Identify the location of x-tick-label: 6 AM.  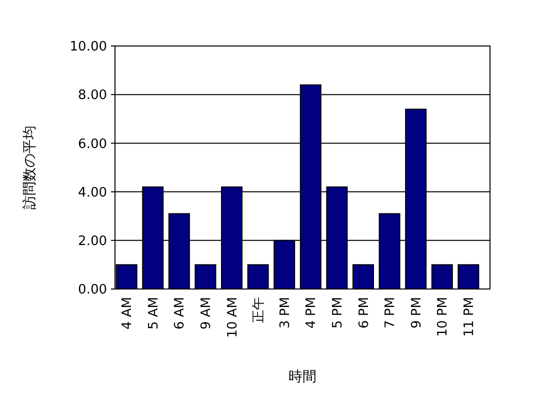
(180, 313).